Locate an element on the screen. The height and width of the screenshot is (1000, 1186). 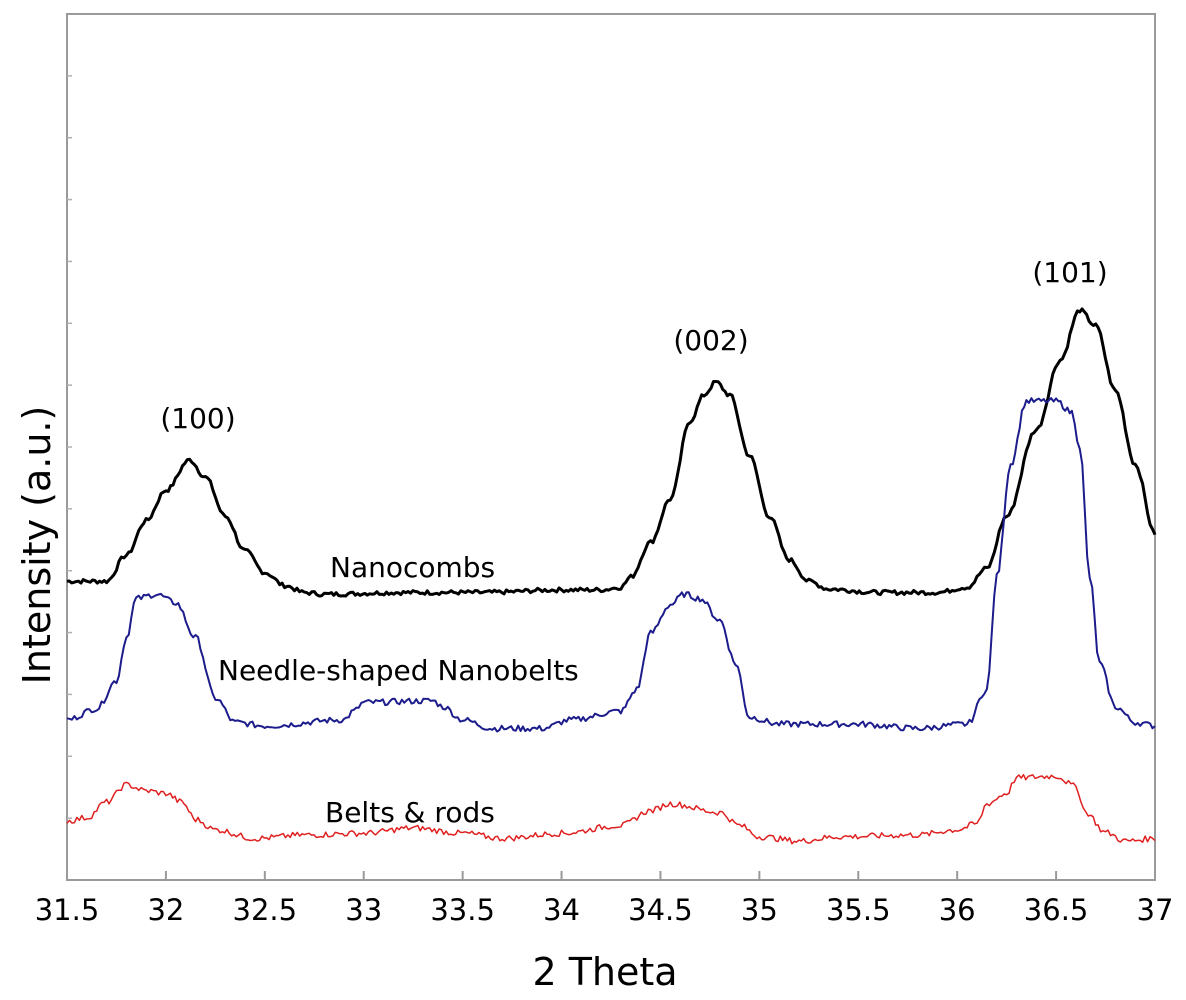
x-tick-label: 36 is located at coordinates (957, 910).